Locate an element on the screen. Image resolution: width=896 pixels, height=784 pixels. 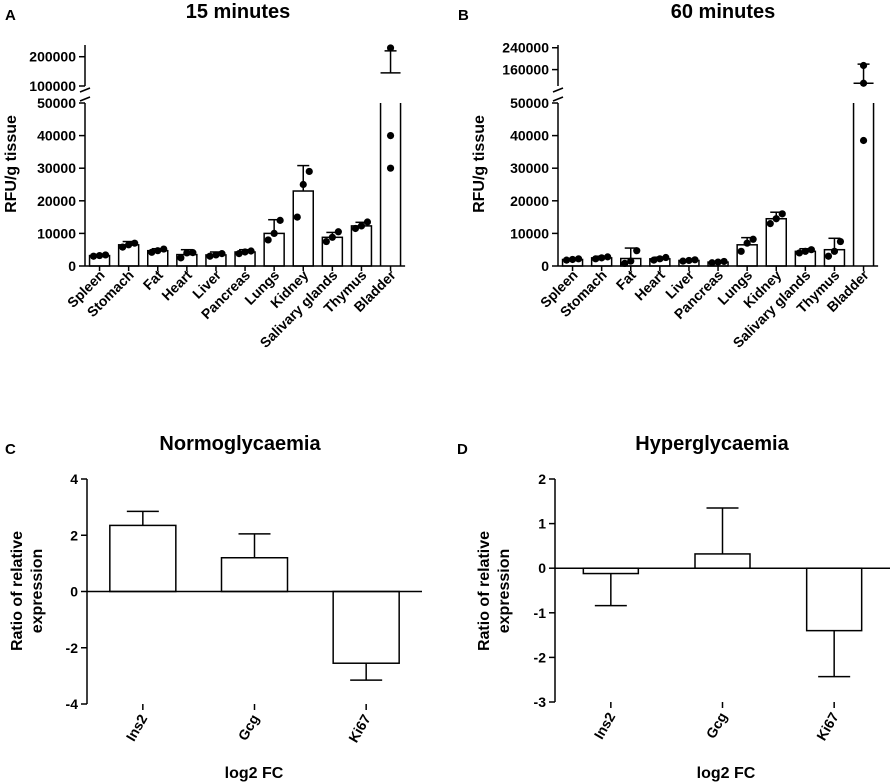
panel-label: A is located at coordinates (10, 15).